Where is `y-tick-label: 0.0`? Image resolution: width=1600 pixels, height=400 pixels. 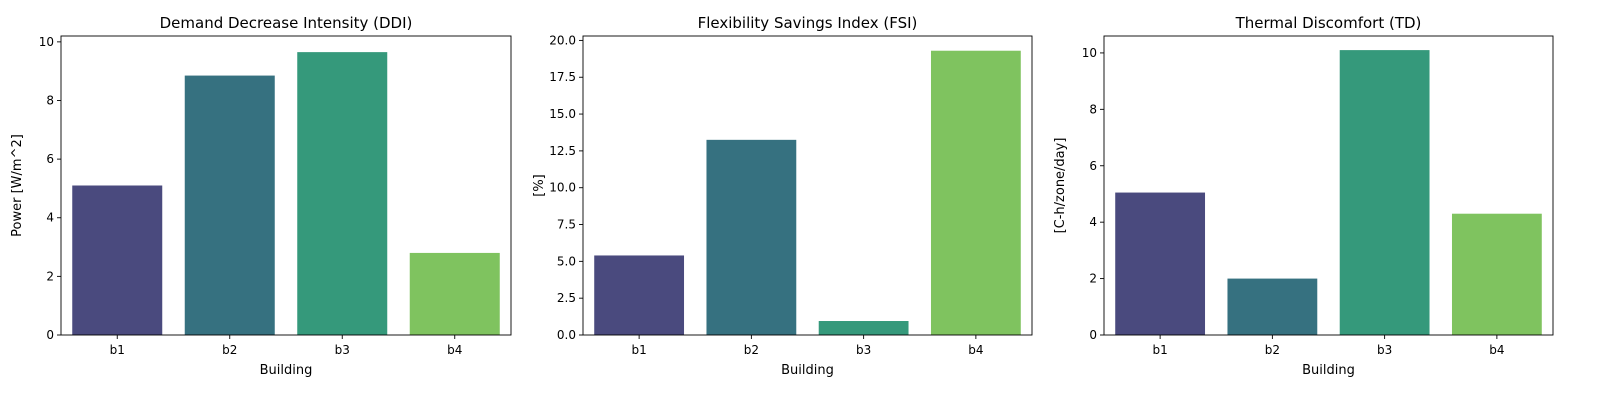
y-tick-label: 0.0 is located at coordinates (566, 335).